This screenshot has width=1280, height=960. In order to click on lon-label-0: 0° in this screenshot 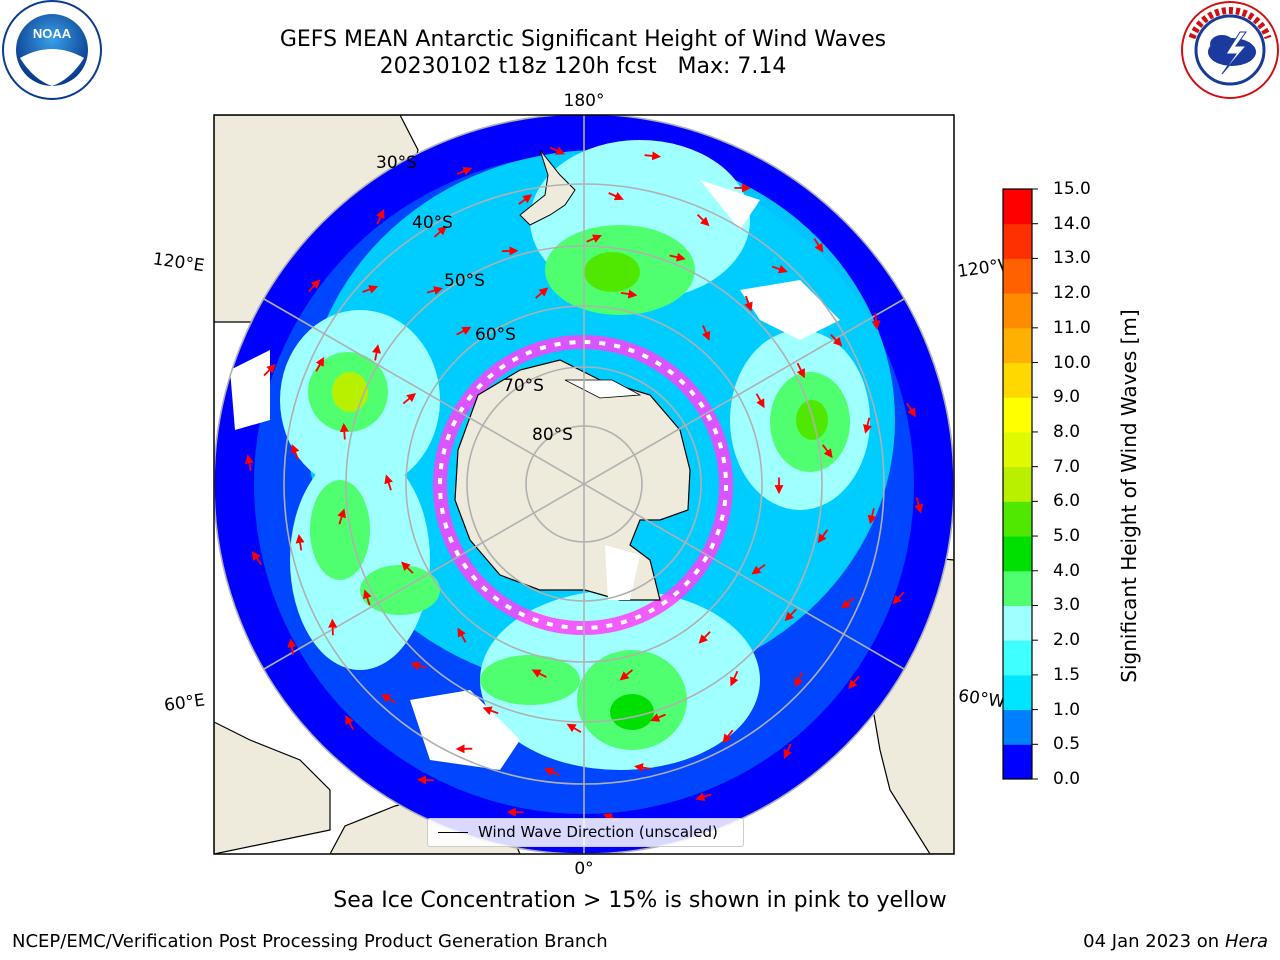, I will do `click(583, 869)`.